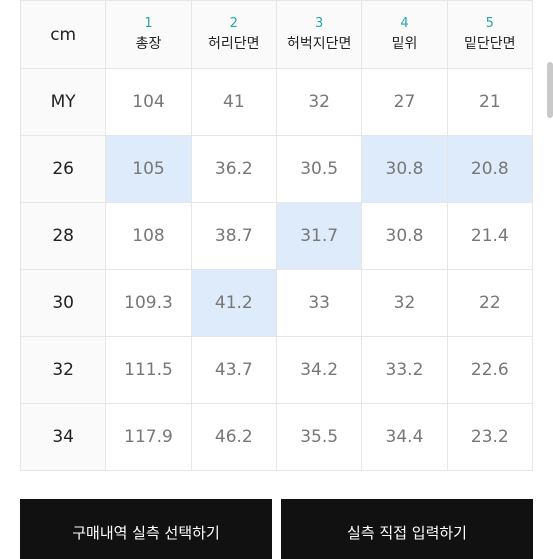  What do you see at coordinates (233, 102) in the screenshot?
I see `table-cell: 41` at bounding box center [233, 102].